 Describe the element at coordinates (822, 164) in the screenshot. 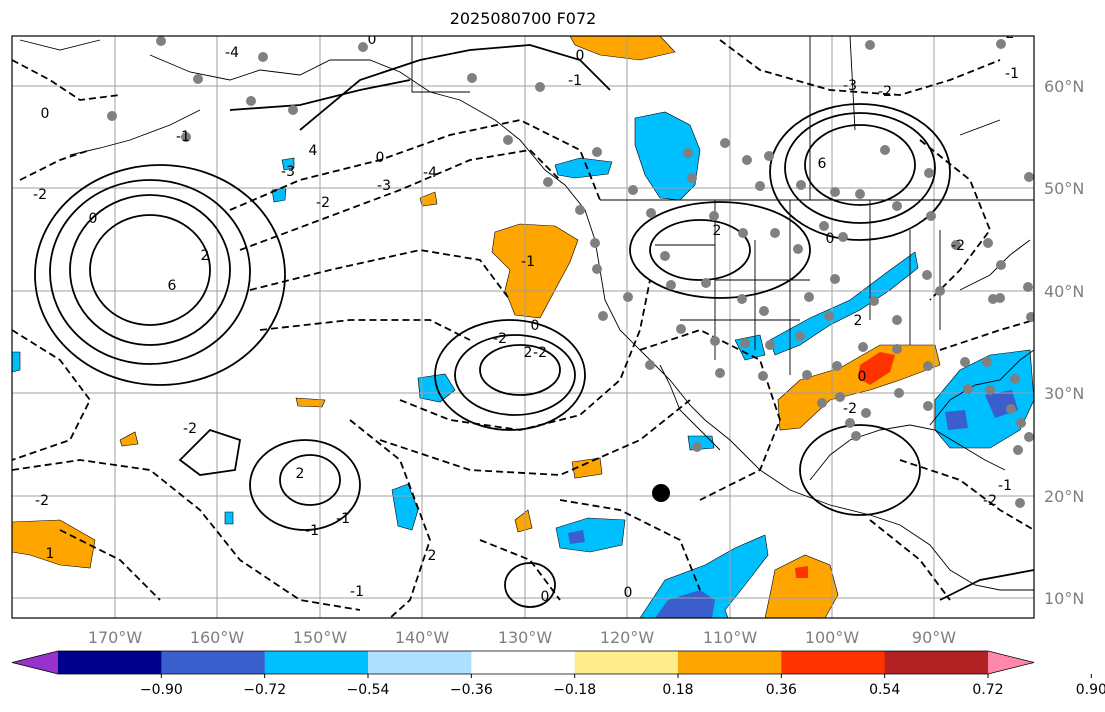

I see `contour-label: 6` at that location.